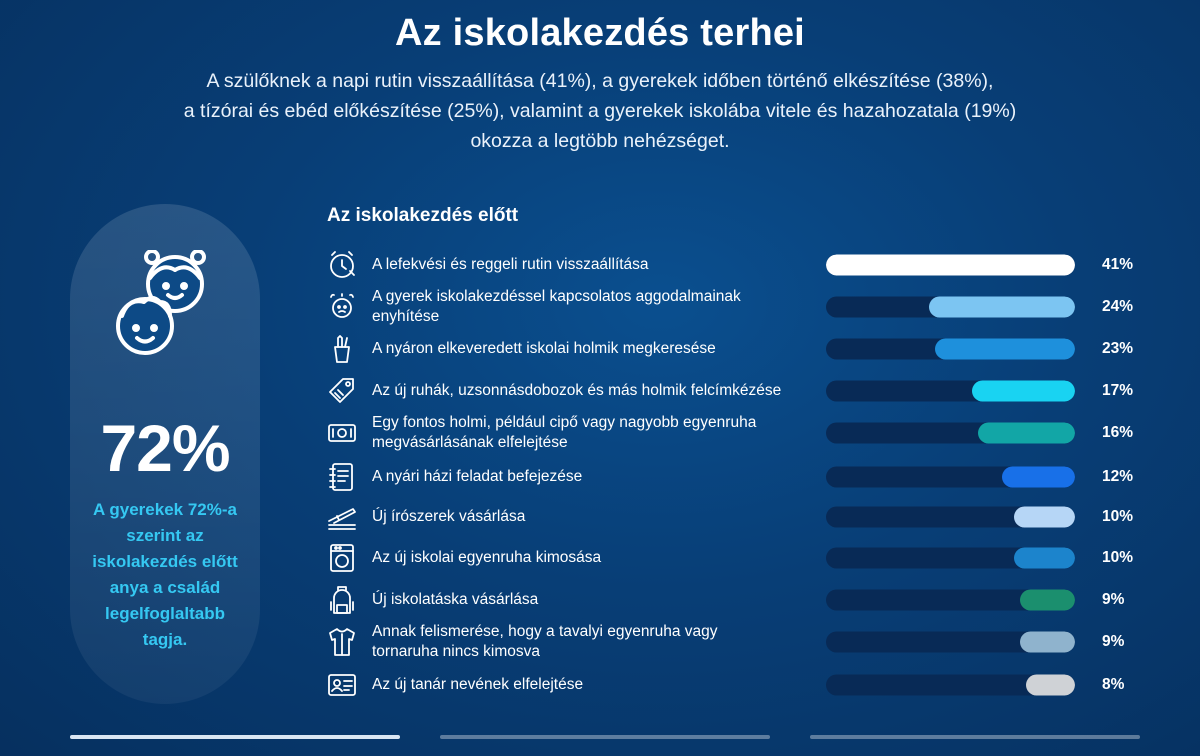 The image size is (1200, 756). Describe the element at coordinates (455, 599) in the screenshot. I see `bar-label-line: Új iskolatáska vásárlása` at that location.